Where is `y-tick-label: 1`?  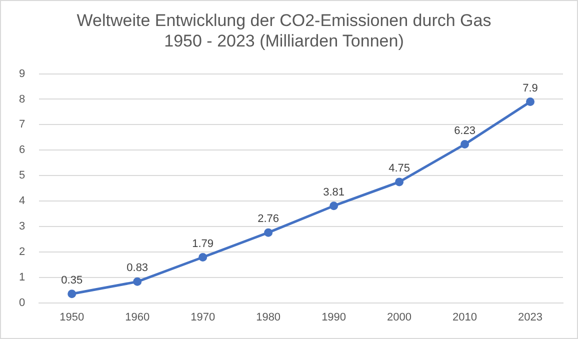
y-tick-label: 1 is located at coordinates (22, 277).